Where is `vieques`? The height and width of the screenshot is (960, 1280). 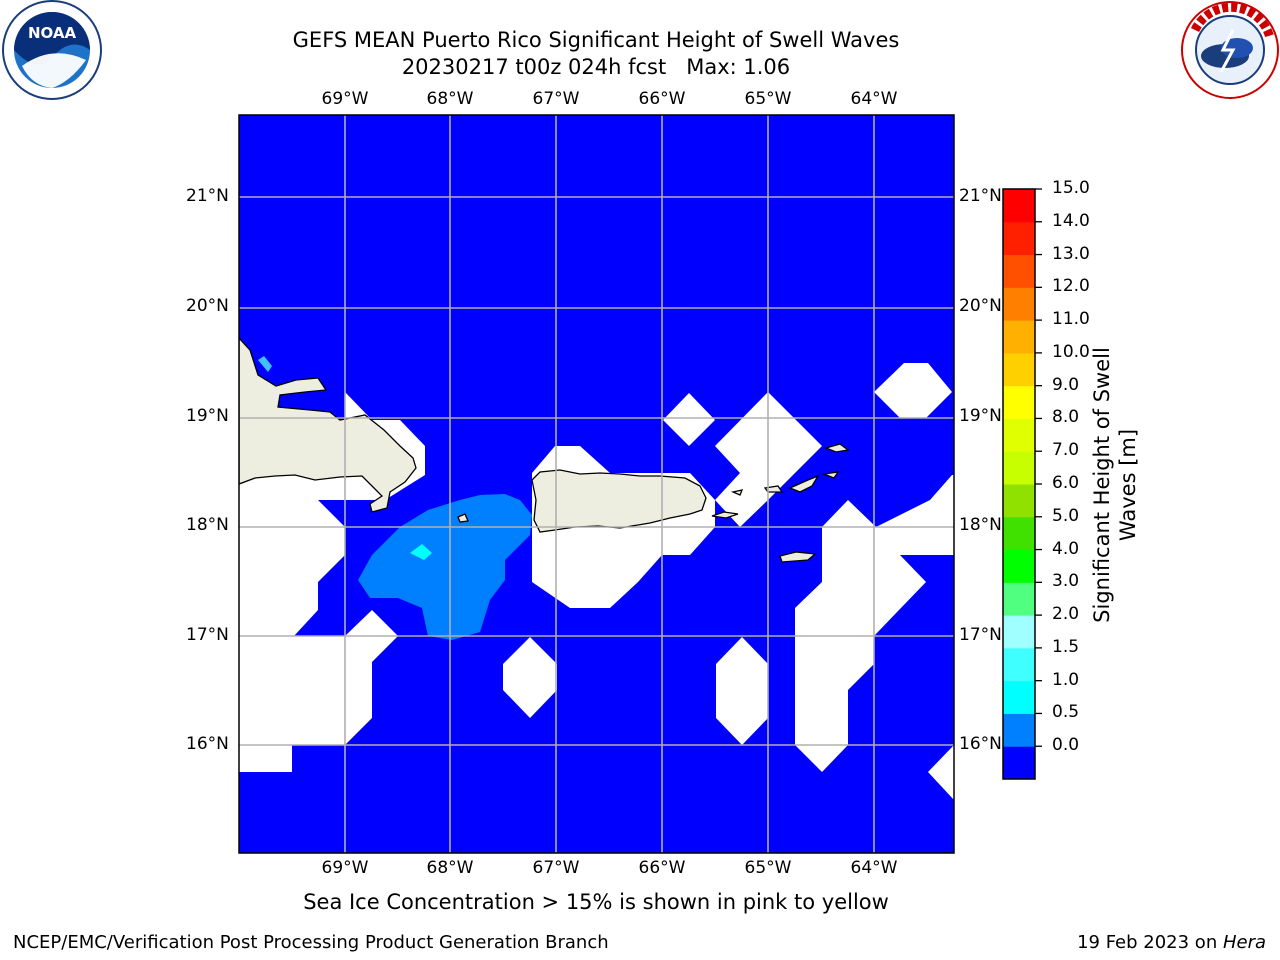 vieques is located at coordinates (725, 515).